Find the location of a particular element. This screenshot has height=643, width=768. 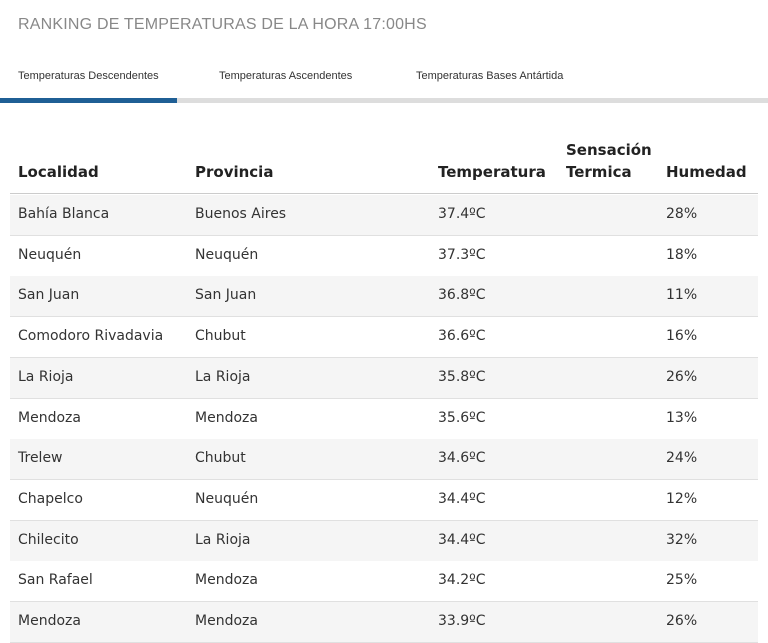

tab-bar is located at coordinates (384, 100).